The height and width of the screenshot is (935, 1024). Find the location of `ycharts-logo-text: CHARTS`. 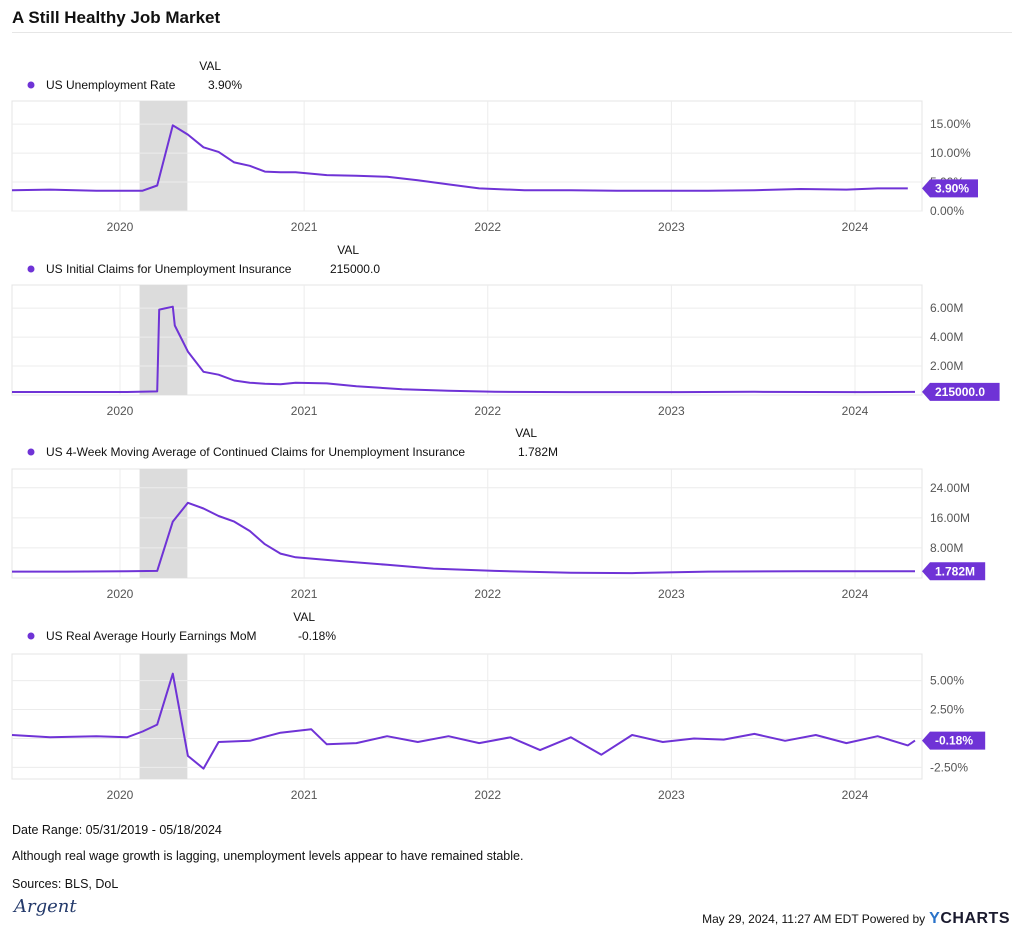

ycharts-logo-text: CHARTS is located at coordinates (975, 918).